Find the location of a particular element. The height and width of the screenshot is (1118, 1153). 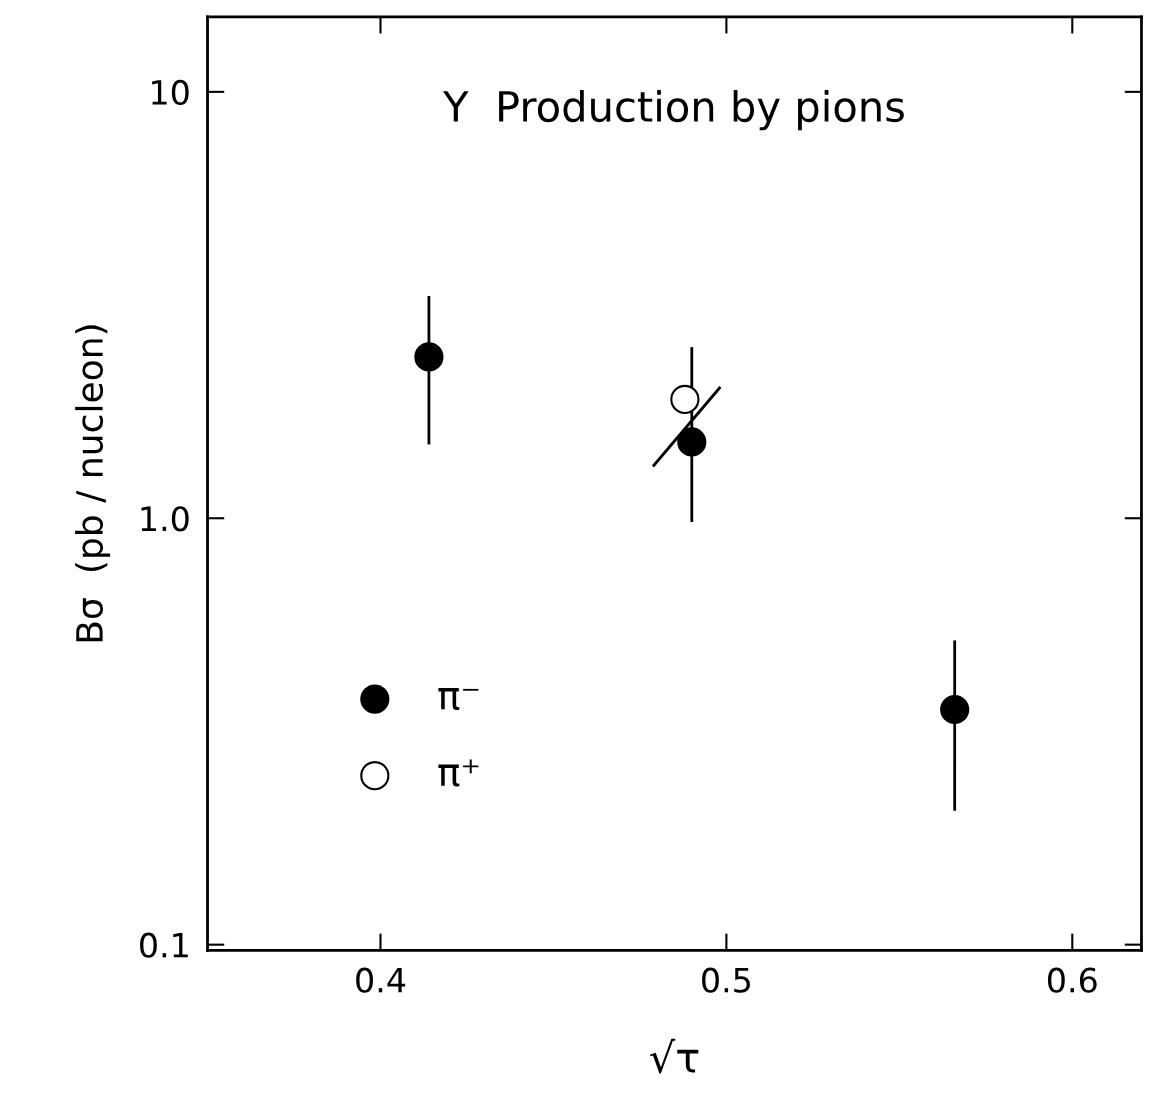

y-tick-label: 10 is located at coordinates (170, 92).